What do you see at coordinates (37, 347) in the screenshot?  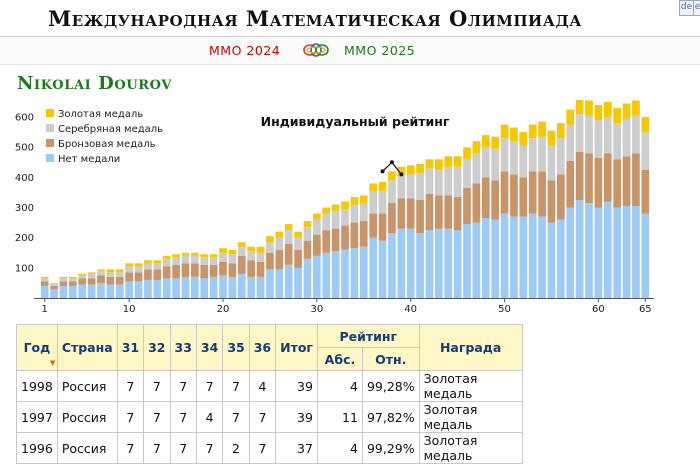 I see `col-year: Год ▼` at bounding box center [37, 347].